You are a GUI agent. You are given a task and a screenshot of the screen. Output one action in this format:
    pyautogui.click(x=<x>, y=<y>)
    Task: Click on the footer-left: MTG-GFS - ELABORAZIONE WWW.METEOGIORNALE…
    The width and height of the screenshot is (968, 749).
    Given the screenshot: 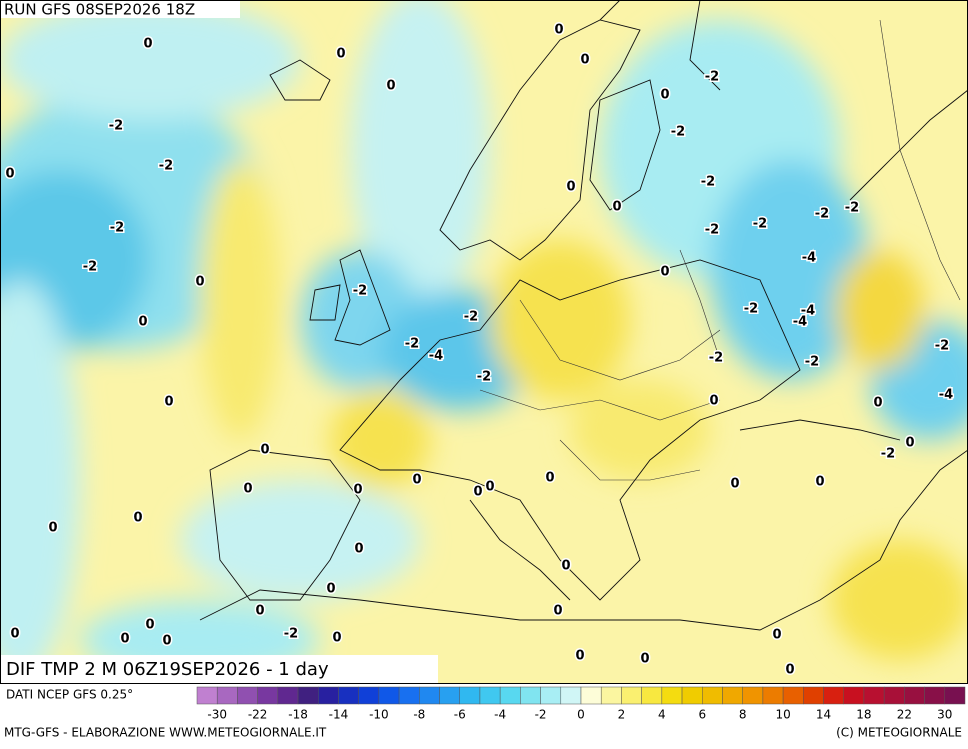 What is the action you would take?
    pyautogui.click(x=165, y=733)
    